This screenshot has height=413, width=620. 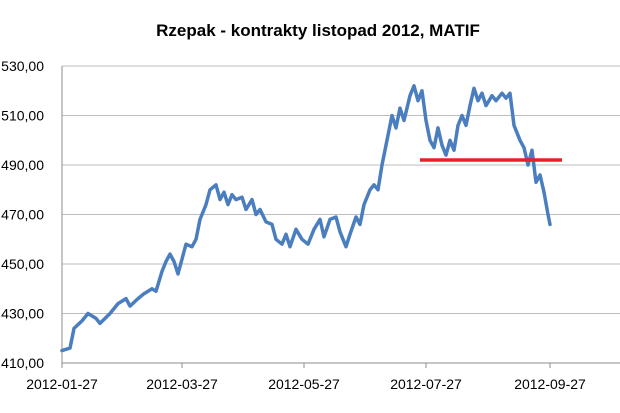 I want to click on y-tick-label: 470,00, so click(x=22, y=215).